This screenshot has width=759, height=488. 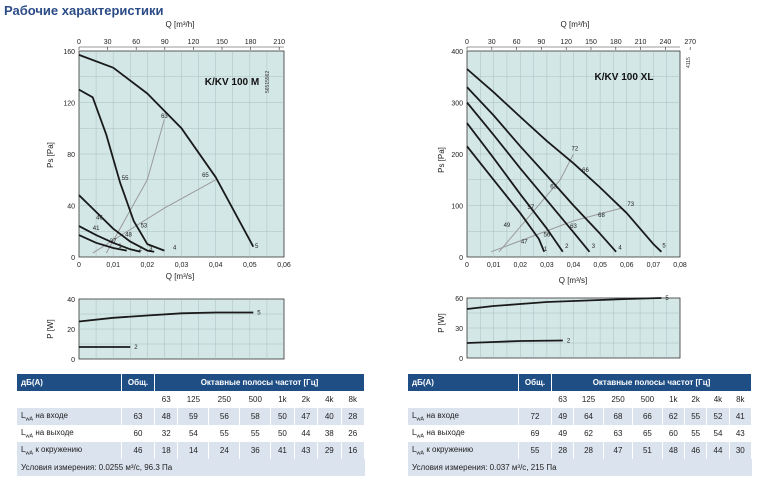 I want to click on band-label: 250, so click(x=618, y=399).